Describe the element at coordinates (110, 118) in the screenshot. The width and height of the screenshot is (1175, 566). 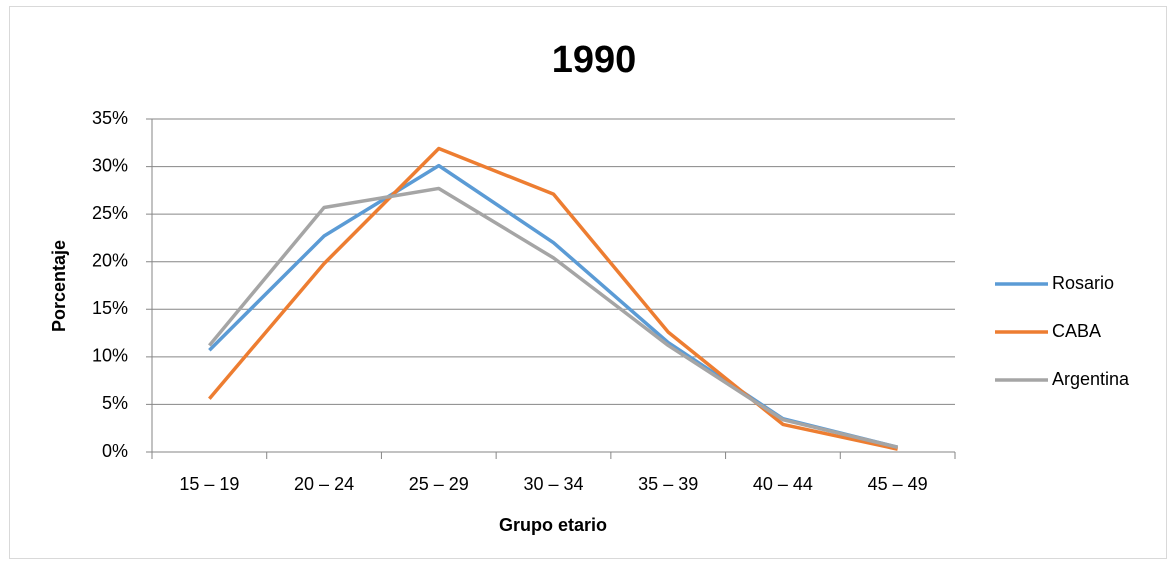
I see `y-tick-label: 35%` at that location.